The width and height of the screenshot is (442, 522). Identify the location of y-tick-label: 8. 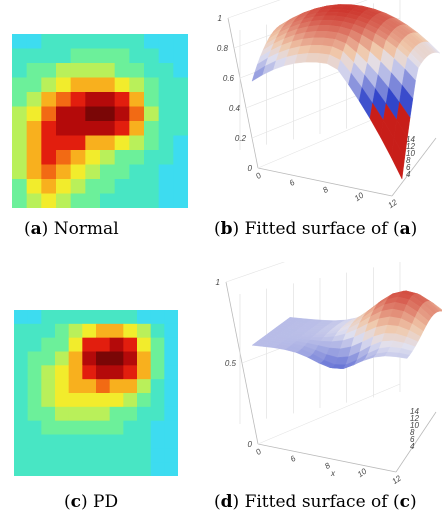
(408, 160).